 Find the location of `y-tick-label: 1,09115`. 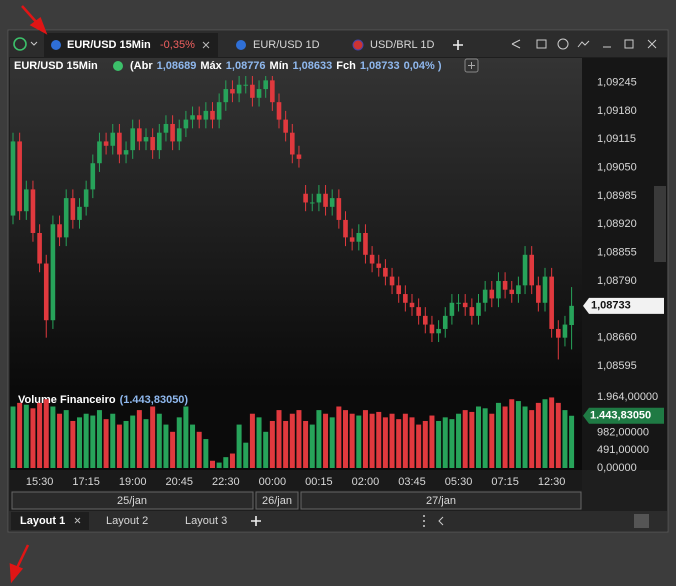

y-tick-label: 1,09115 is located at coordinates (616, 139).